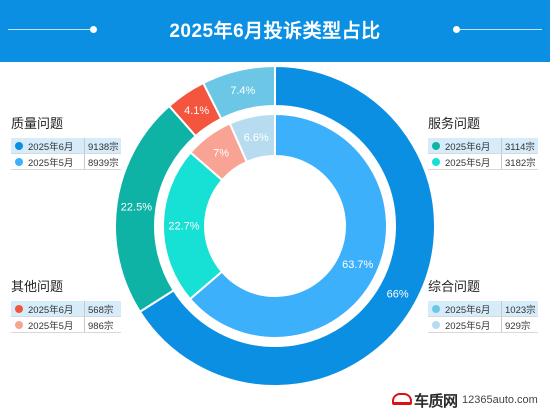 The height and width of the screenshot is (412, 550). Describe the element at coordinates (50, 29) in the screenshot. I see `banner-line-left` at that location.